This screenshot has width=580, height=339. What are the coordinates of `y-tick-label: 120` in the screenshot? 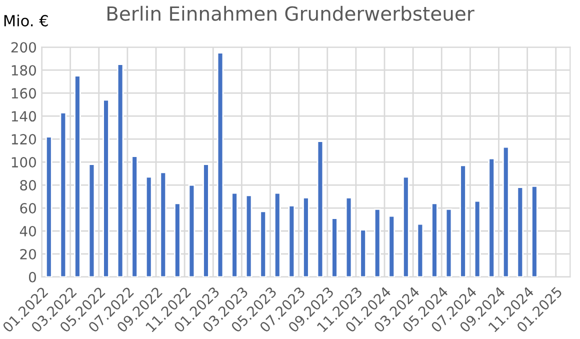 It's located at (24, 139).